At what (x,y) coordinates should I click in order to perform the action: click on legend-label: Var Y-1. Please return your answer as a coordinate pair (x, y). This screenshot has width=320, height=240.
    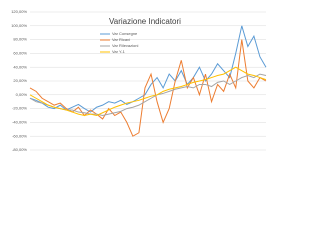
    Looking at the image, I should click on (119, 51).